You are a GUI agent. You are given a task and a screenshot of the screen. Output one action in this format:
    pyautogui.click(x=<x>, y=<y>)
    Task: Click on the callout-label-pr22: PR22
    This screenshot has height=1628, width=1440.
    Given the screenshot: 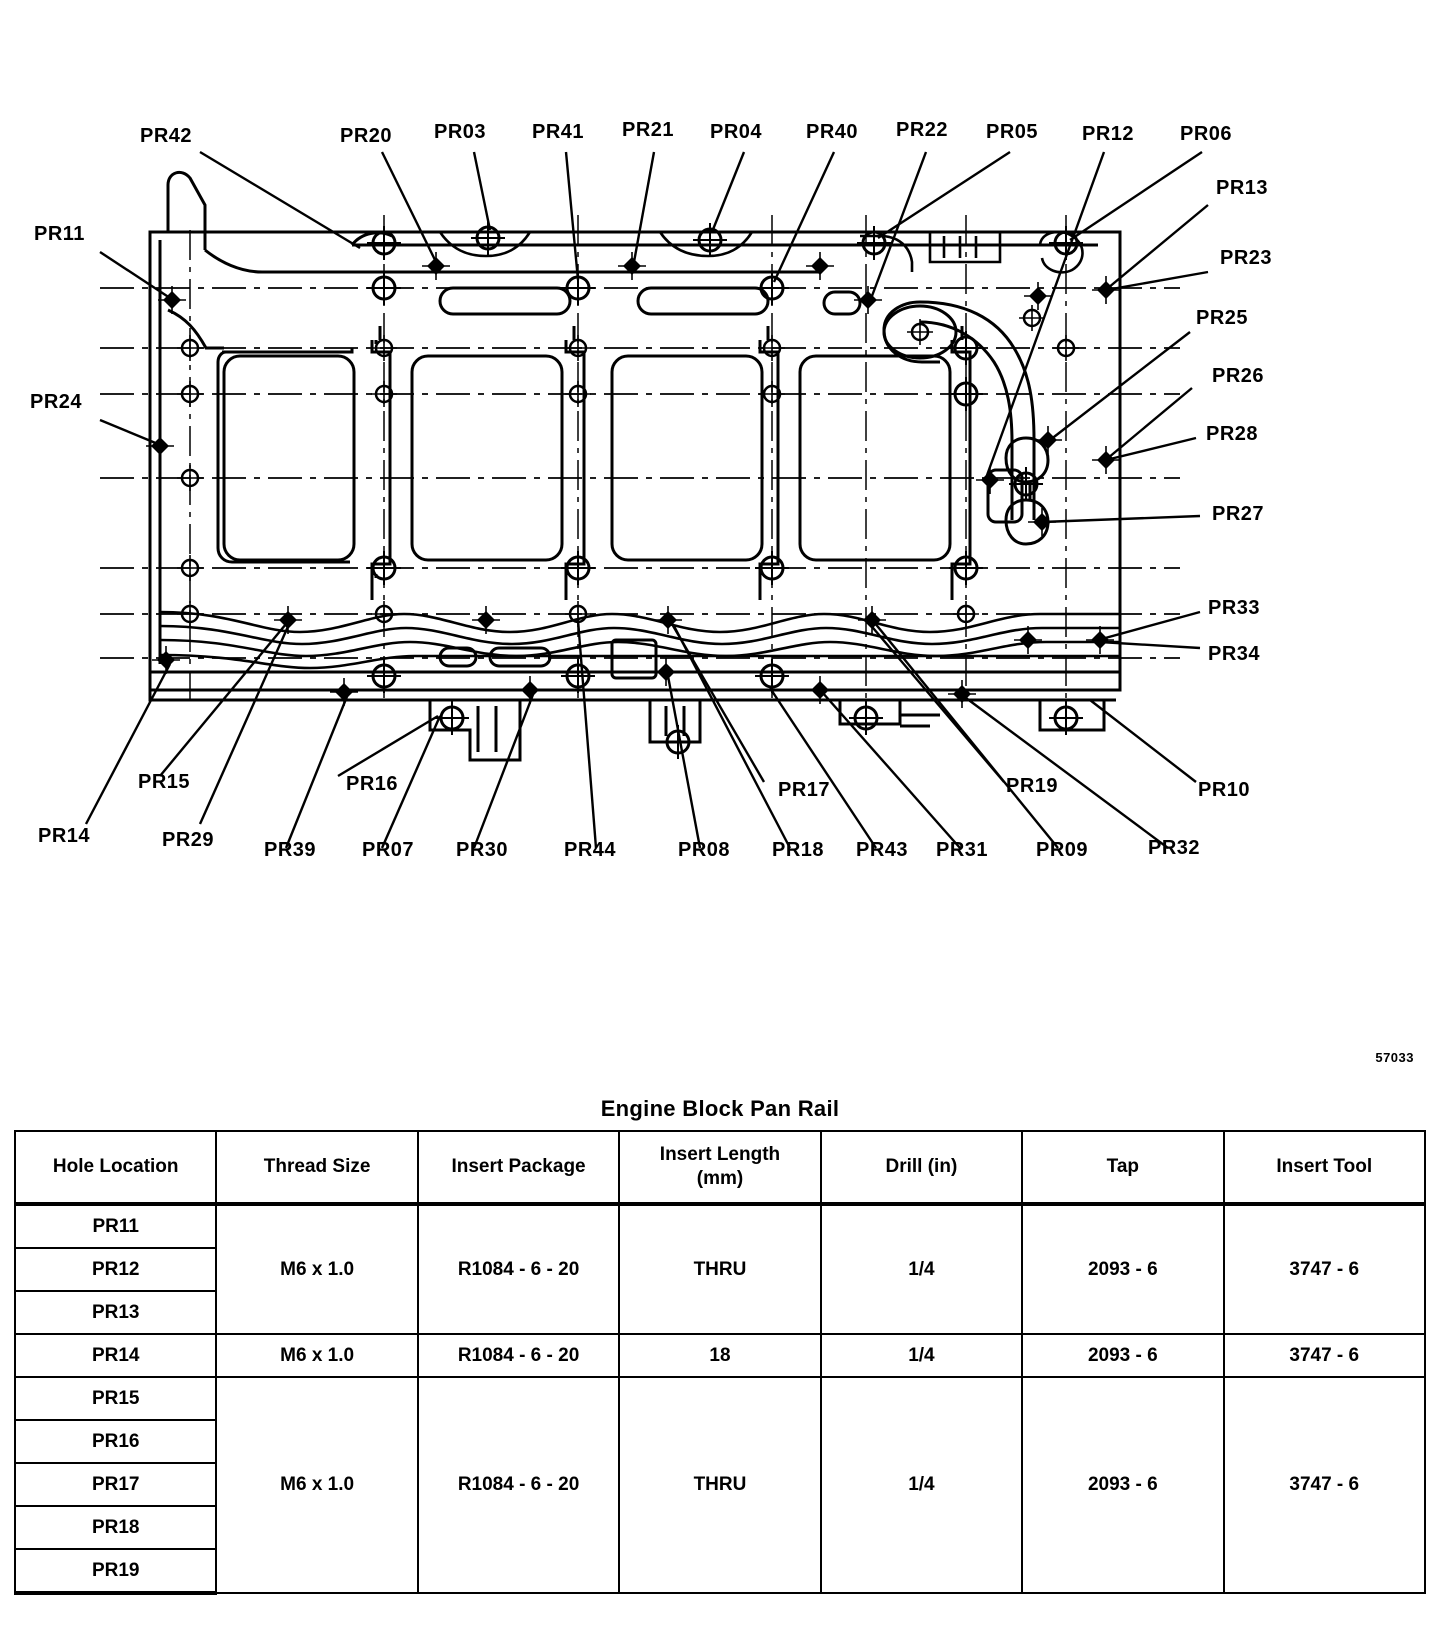 What is the action you would take?
    pyautogui.click(x=922, y=130)
    